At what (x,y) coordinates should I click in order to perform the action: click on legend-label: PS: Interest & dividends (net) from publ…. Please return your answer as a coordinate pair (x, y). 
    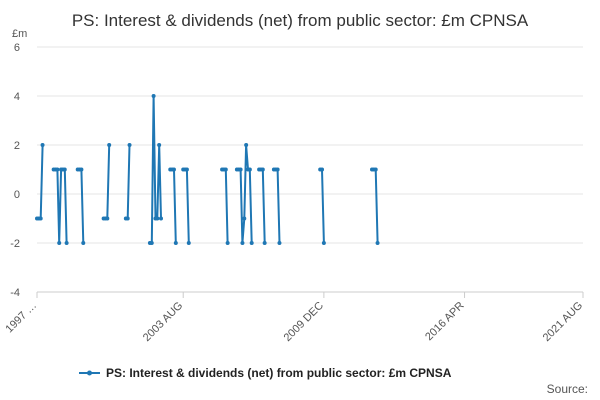
    Looking at the image, I should click on (279, 373).